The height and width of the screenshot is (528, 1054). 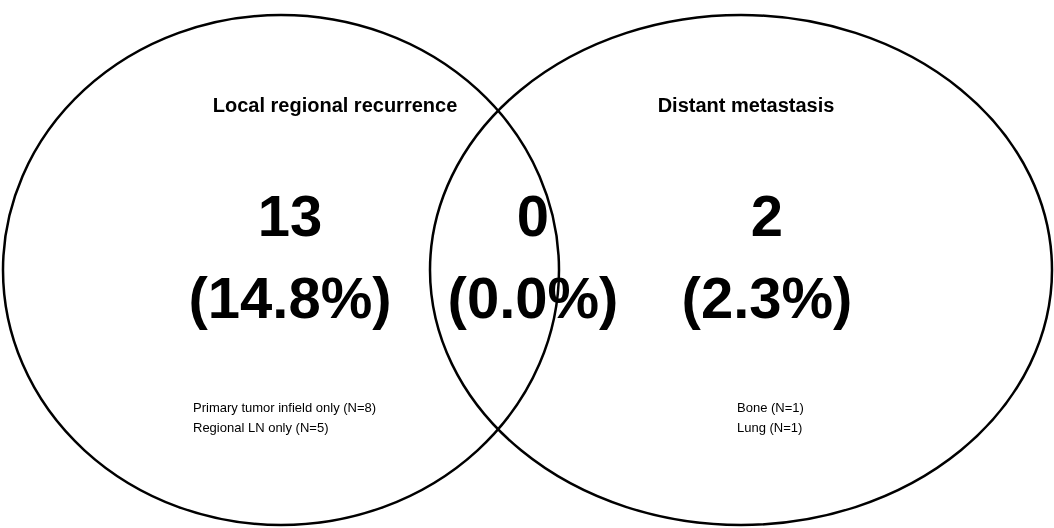 I want to click on text: (2.3%), so click(x=767, y=297).